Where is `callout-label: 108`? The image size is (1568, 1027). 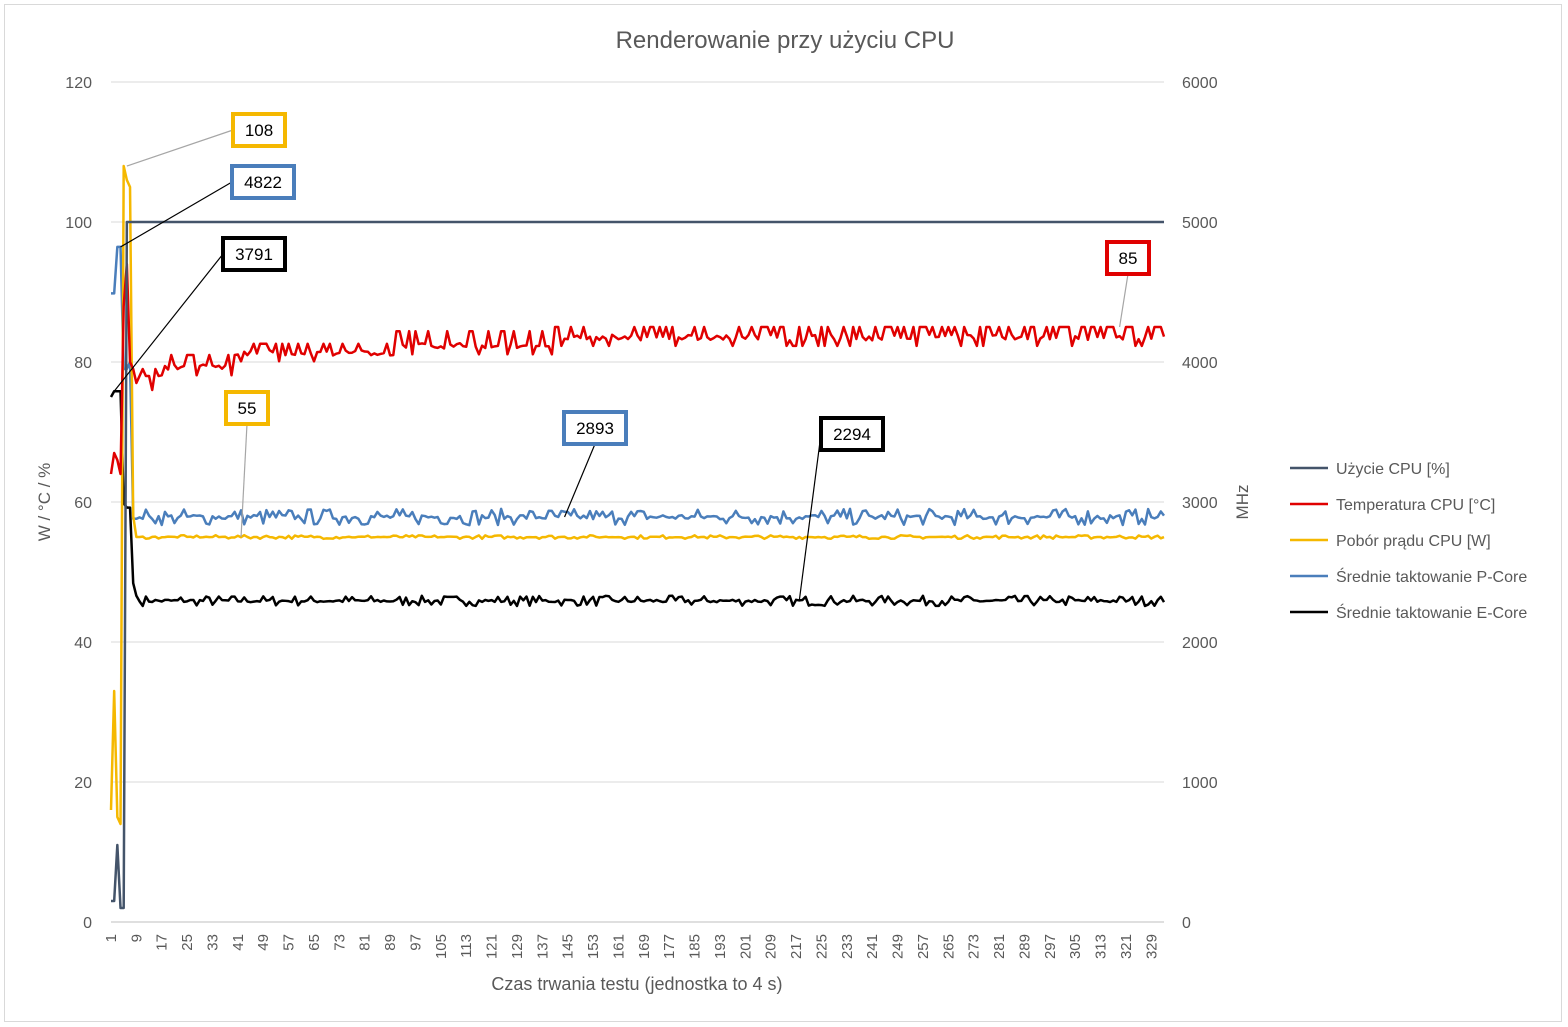 callout-label: 108 is located at coordinates (259, 130).